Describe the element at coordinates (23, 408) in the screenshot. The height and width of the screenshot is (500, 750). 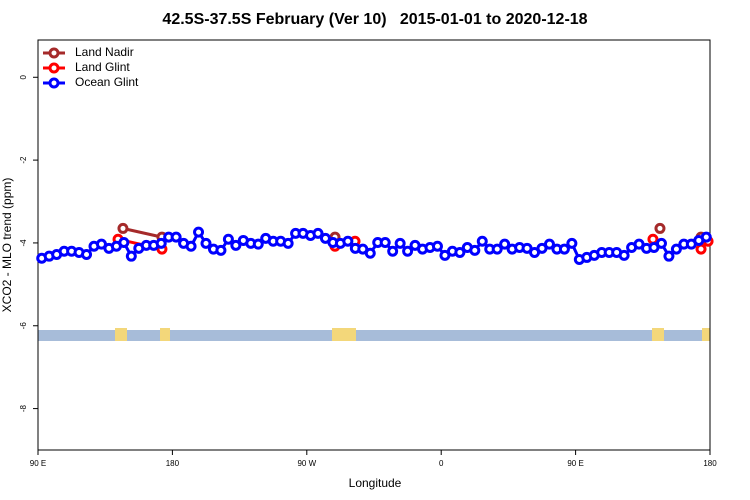
I see `y-tick-label: -8` at that location.